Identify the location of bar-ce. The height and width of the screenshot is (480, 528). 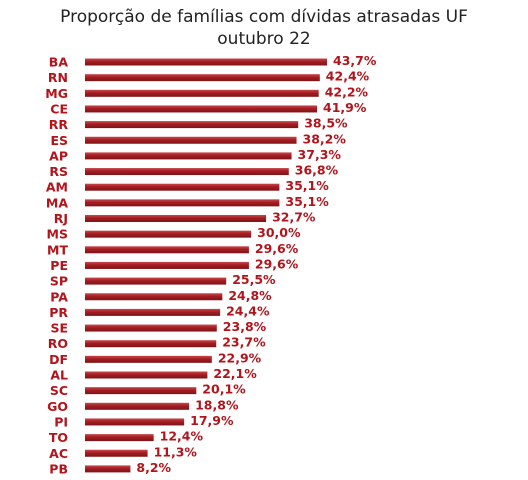
(201, 109).